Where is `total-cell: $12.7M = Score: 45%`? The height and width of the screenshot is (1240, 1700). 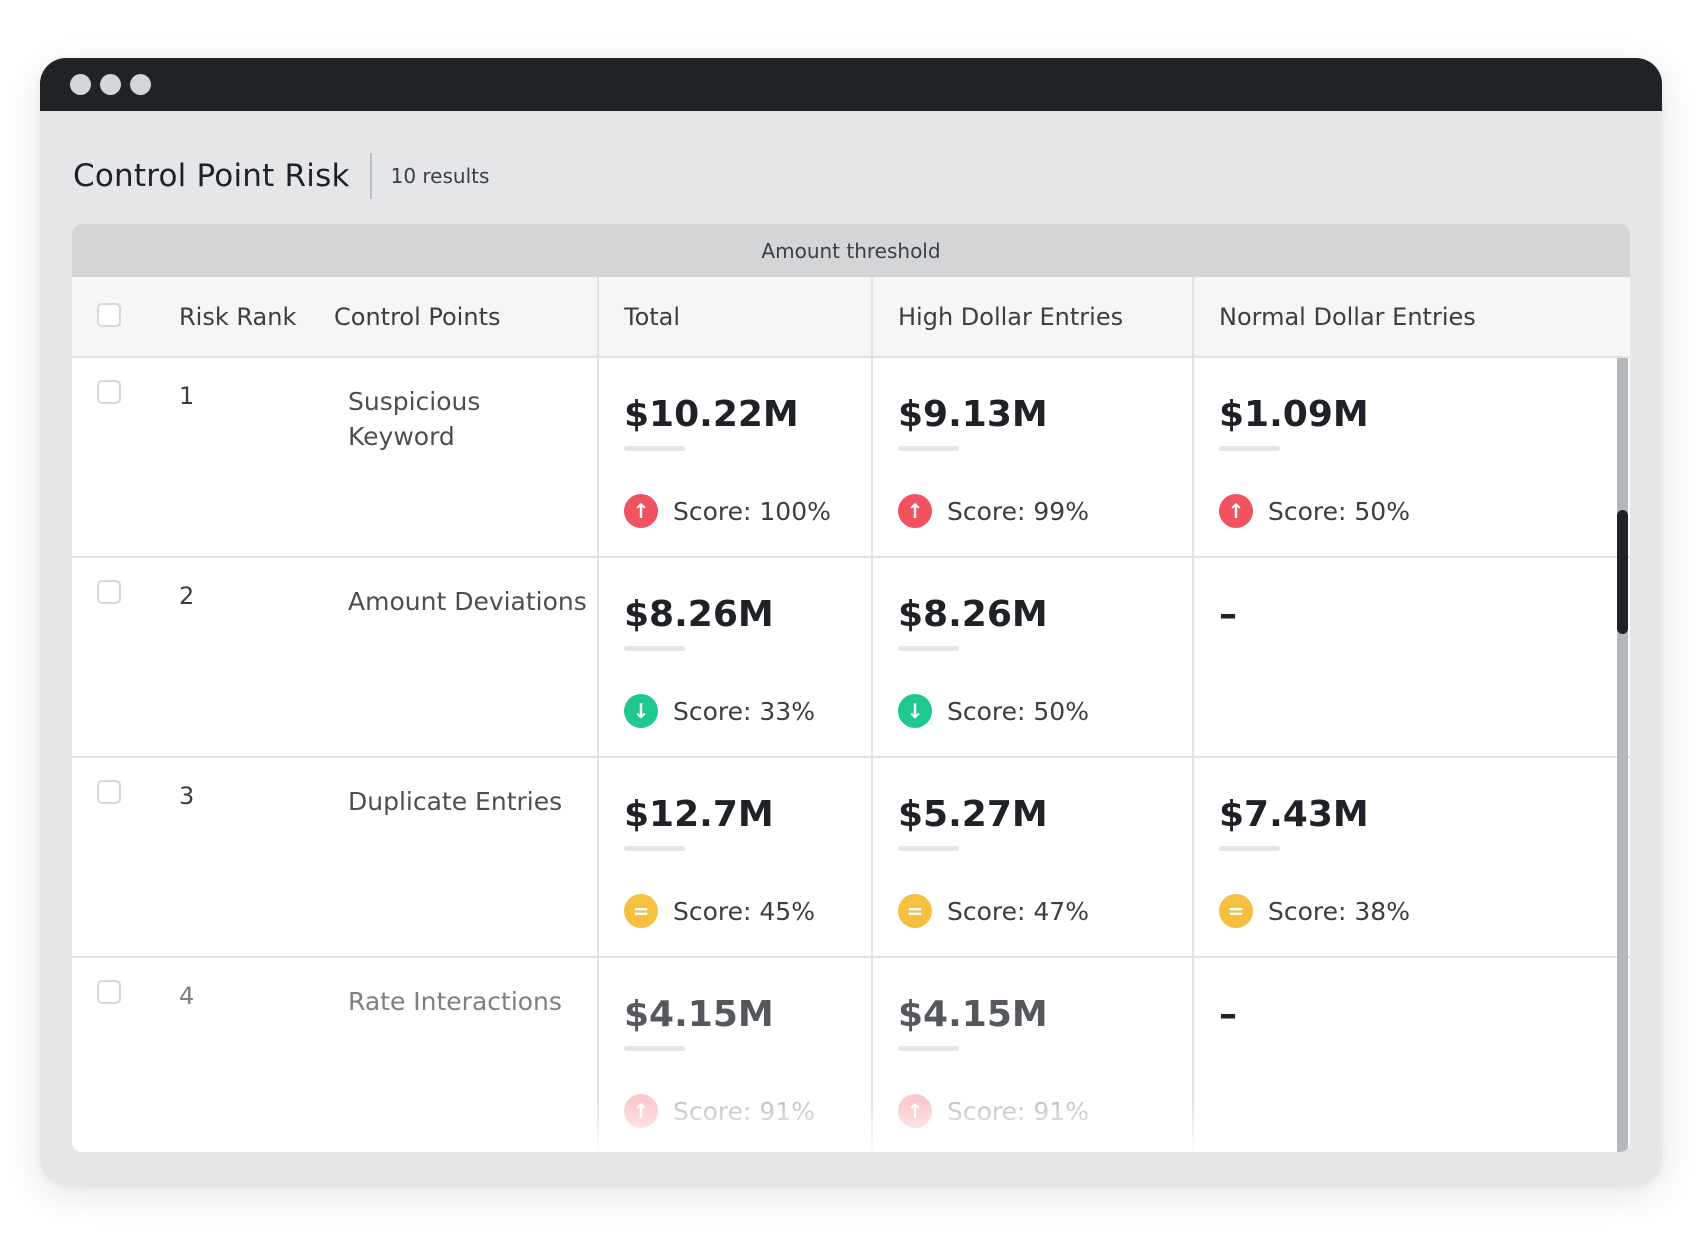 total-cell: $12.7M = Score: 45% is located at coordinates (734, 859).